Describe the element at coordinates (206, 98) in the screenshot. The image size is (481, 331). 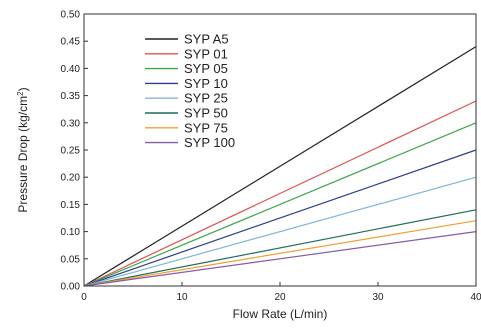
I see `legend-label-syp-25: SYP 25` at that location.